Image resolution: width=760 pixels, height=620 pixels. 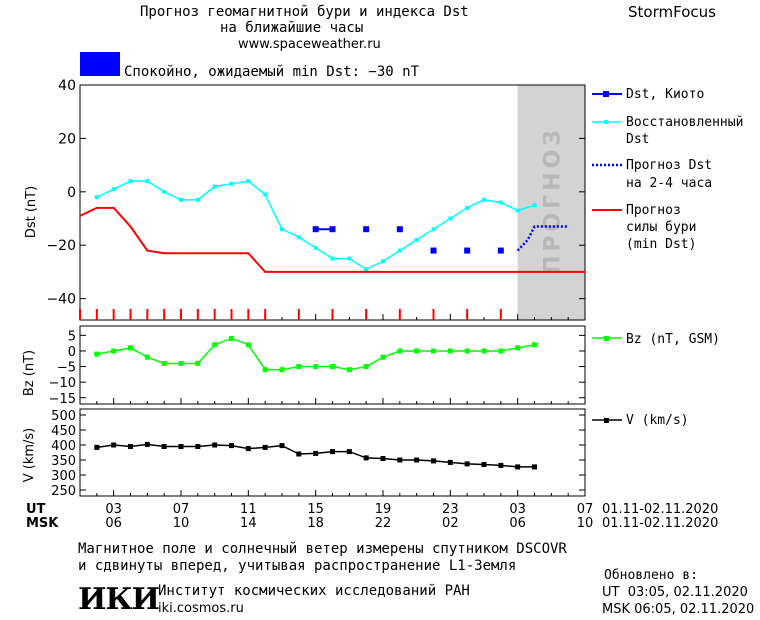 What do you see at coordinates (72, 352) in the screenshot?
I see `y-tick-label-bz: 0` at bounding box center [72, 352].